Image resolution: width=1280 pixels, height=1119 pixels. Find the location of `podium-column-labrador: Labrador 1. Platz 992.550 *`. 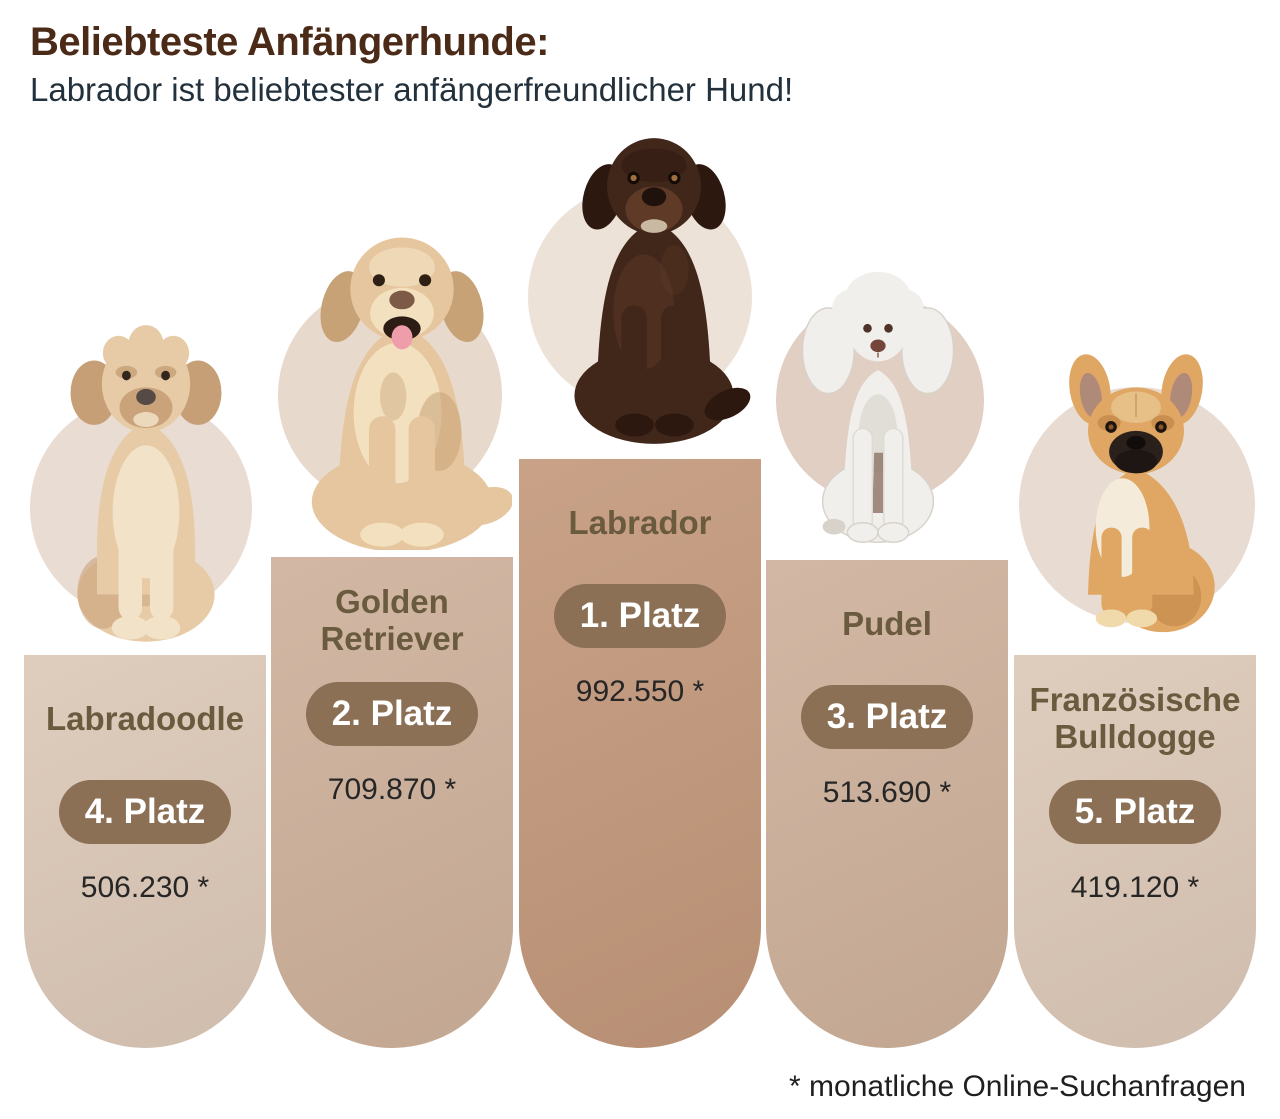

podium-column-labrador: Labrador 1. Platz 992.550 * is located at coordinates (640, 753).